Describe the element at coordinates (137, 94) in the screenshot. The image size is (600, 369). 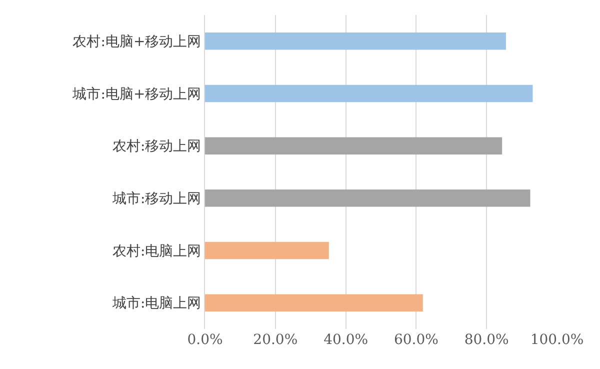
I see `y-tick-label: 城市:电脑+移动上网` at that location.